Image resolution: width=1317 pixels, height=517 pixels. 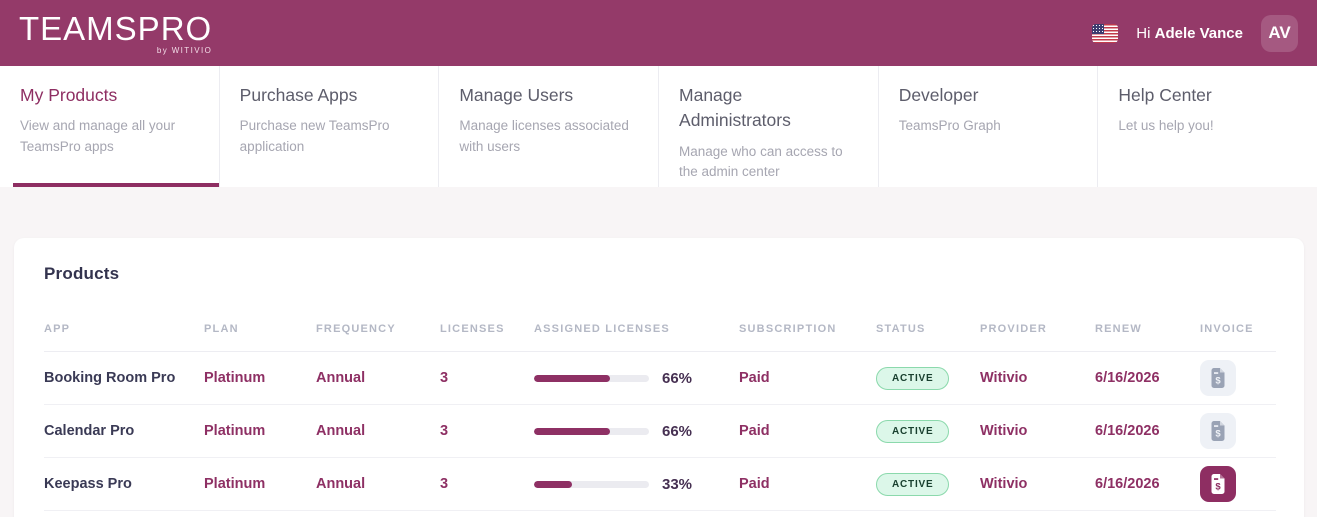 What do you see at coordinates (89, 431) in the screenshot?
I see `app-name: Calendar Pro` at bounding box center [89, 431].